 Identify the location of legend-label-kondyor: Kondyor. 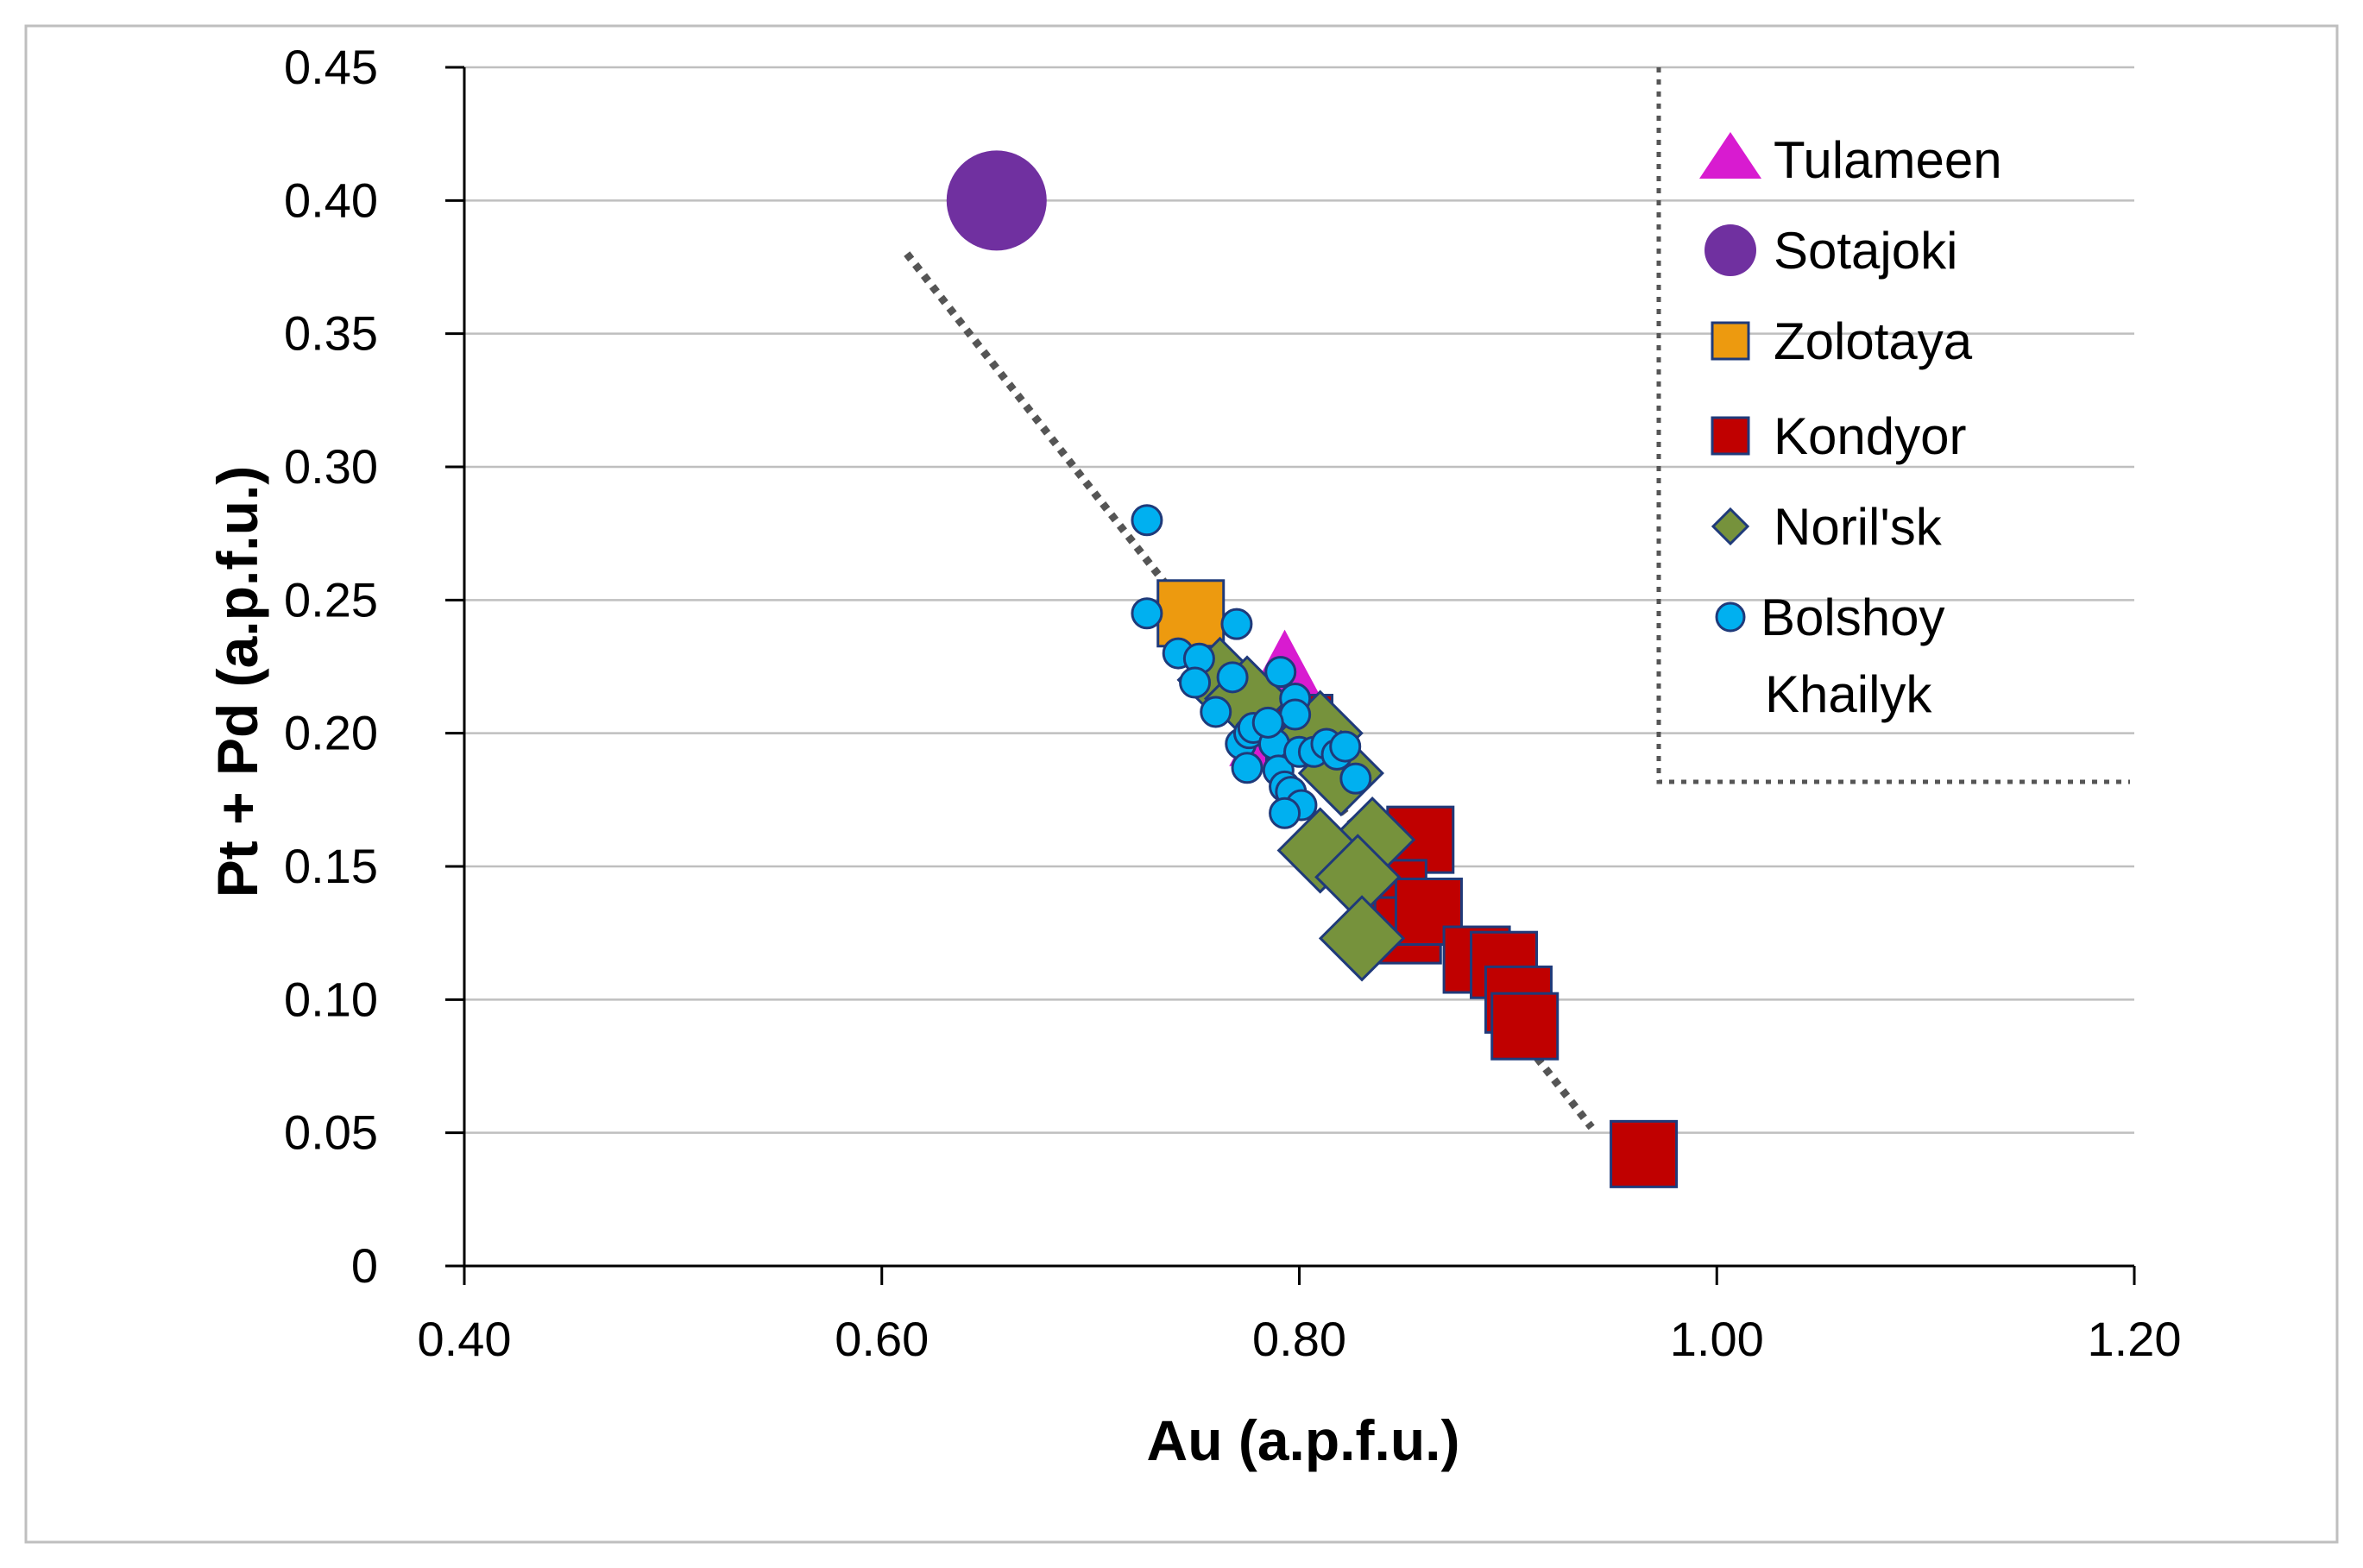
(1870, 436).